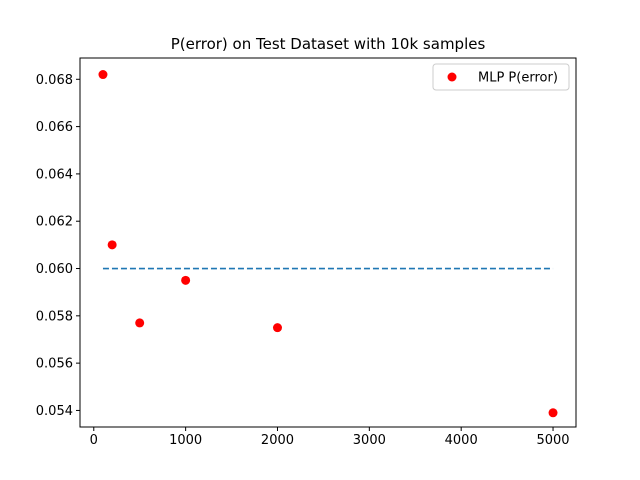 The height and width of the screenshot is (480, 640). I want to click on y-tick-label: 0.060, so click(54, 269).